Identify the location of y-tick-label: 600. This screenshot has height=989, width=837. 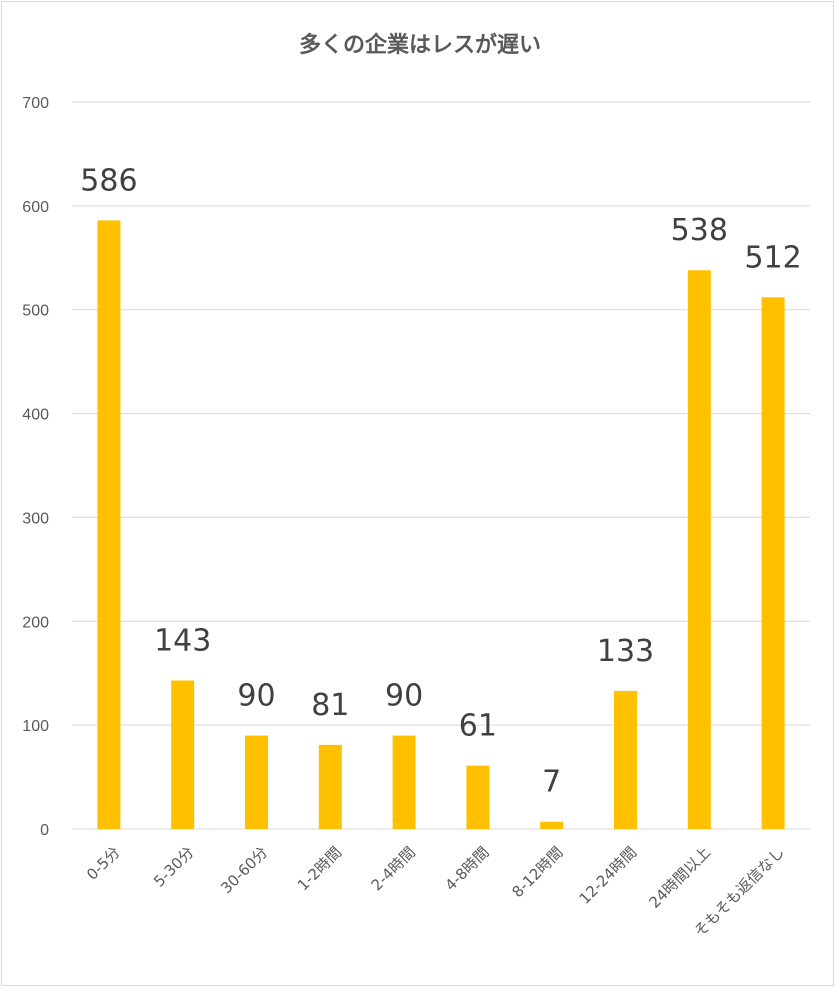
(35, 207).